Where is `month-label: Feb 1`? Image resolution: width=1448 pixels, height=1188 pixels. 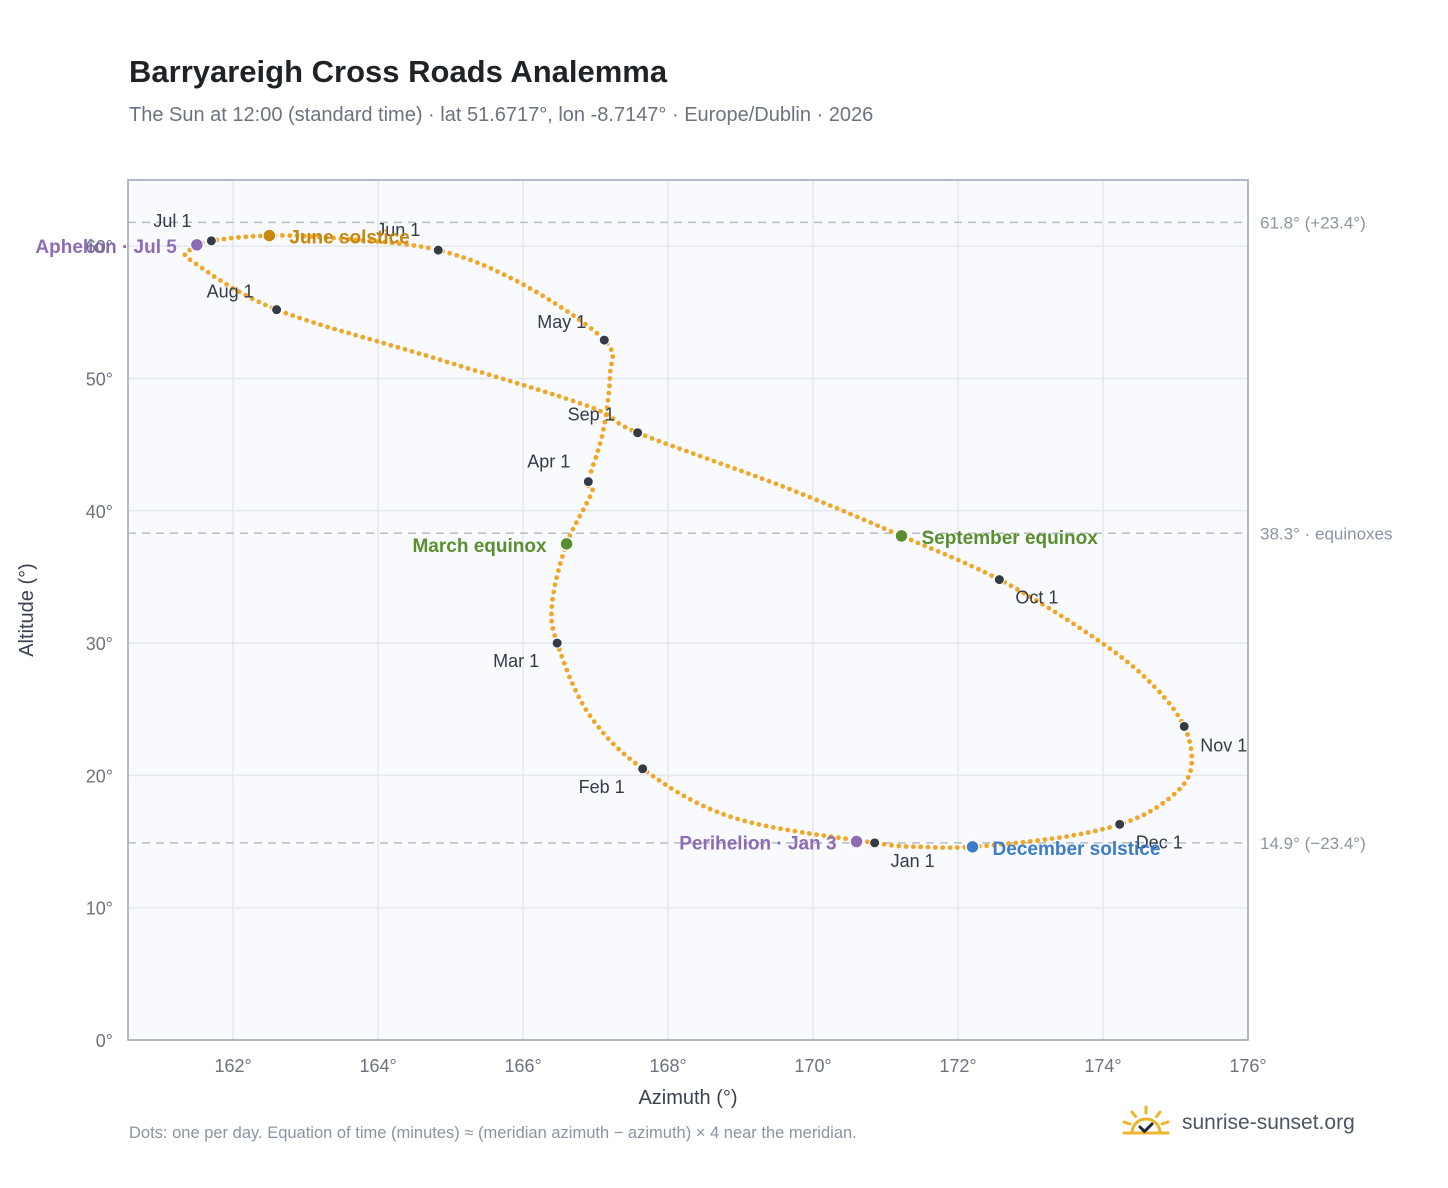
month-label: Feb 1 is located at coordinates (602, 787).